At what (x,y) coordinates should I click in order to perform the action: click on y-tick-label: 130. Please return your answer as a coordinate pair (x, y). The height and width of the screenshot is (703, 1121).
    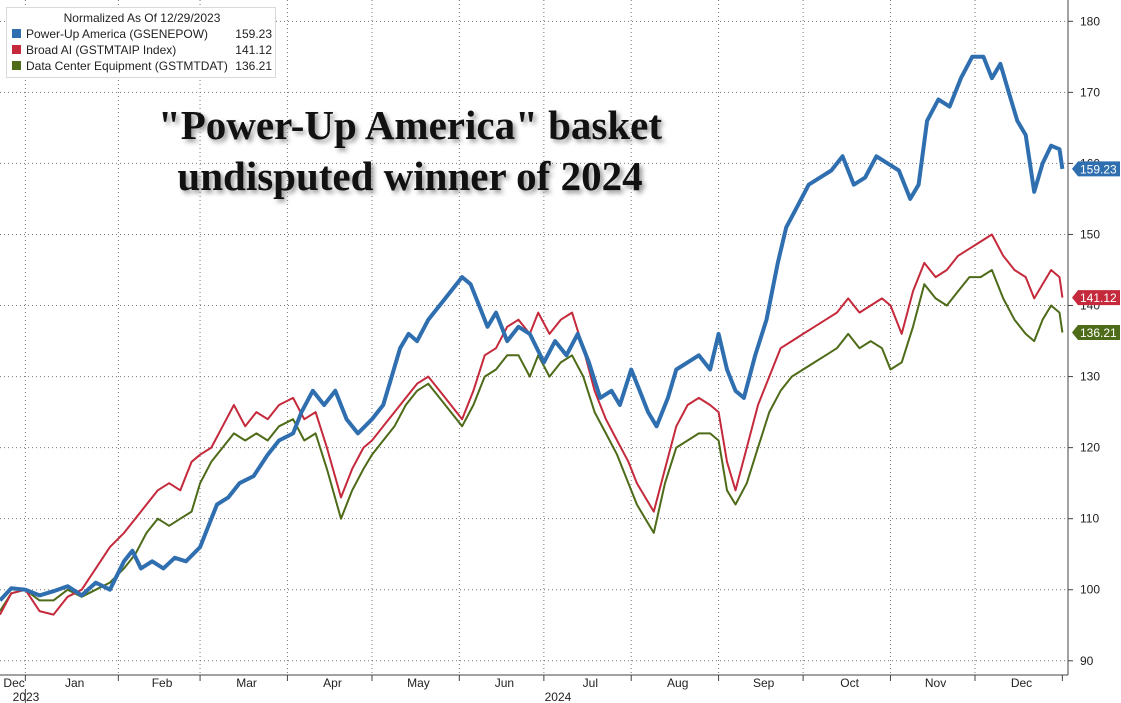
    Looking at the image, I should click on (1090, 377).